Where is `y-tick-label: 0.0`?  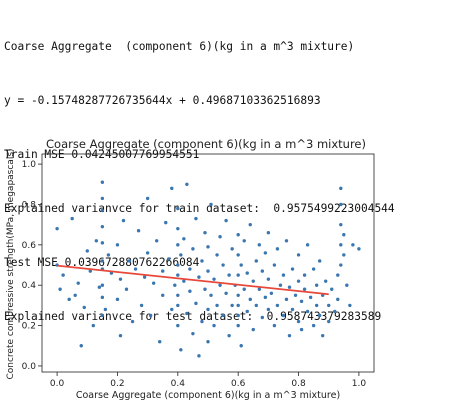
y-tick-label: 0.0 is located at coordinates (29, 367).